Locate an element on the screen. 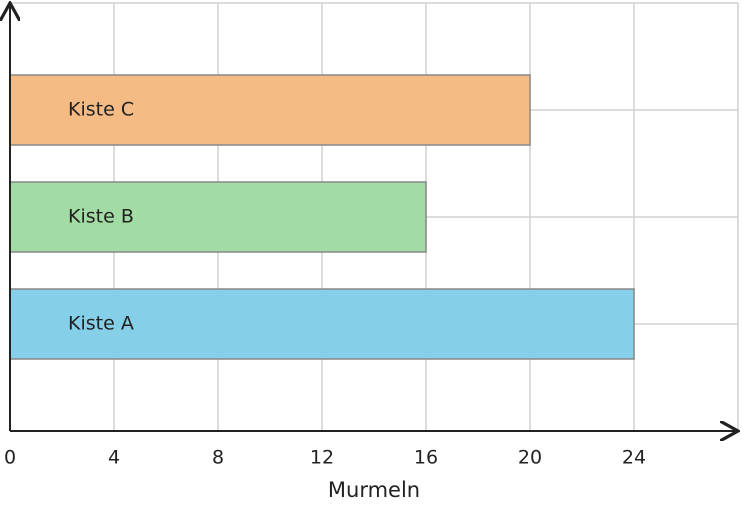 The height and width of the screenshot is (508, 742). category-label: Kiste C is located at coordinates (101, 110).